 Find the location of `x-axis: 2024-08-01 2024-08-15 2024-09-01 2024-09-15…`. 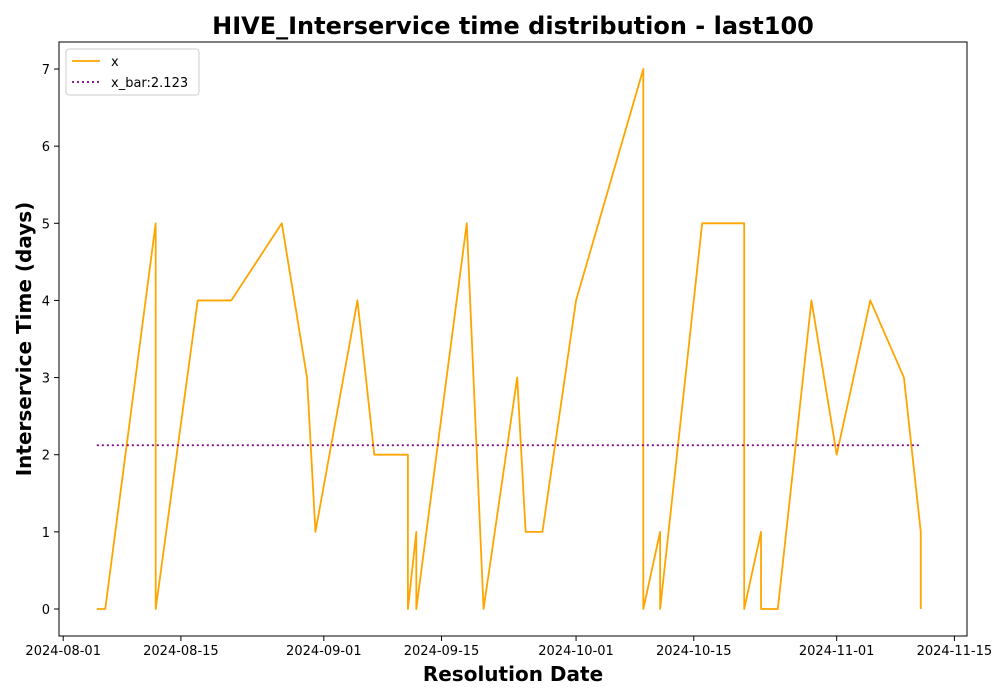

x-axis: 2024-08-01 2024-08-15 2024-09-01 2024-09-15… is located at coordinates (508, 647).